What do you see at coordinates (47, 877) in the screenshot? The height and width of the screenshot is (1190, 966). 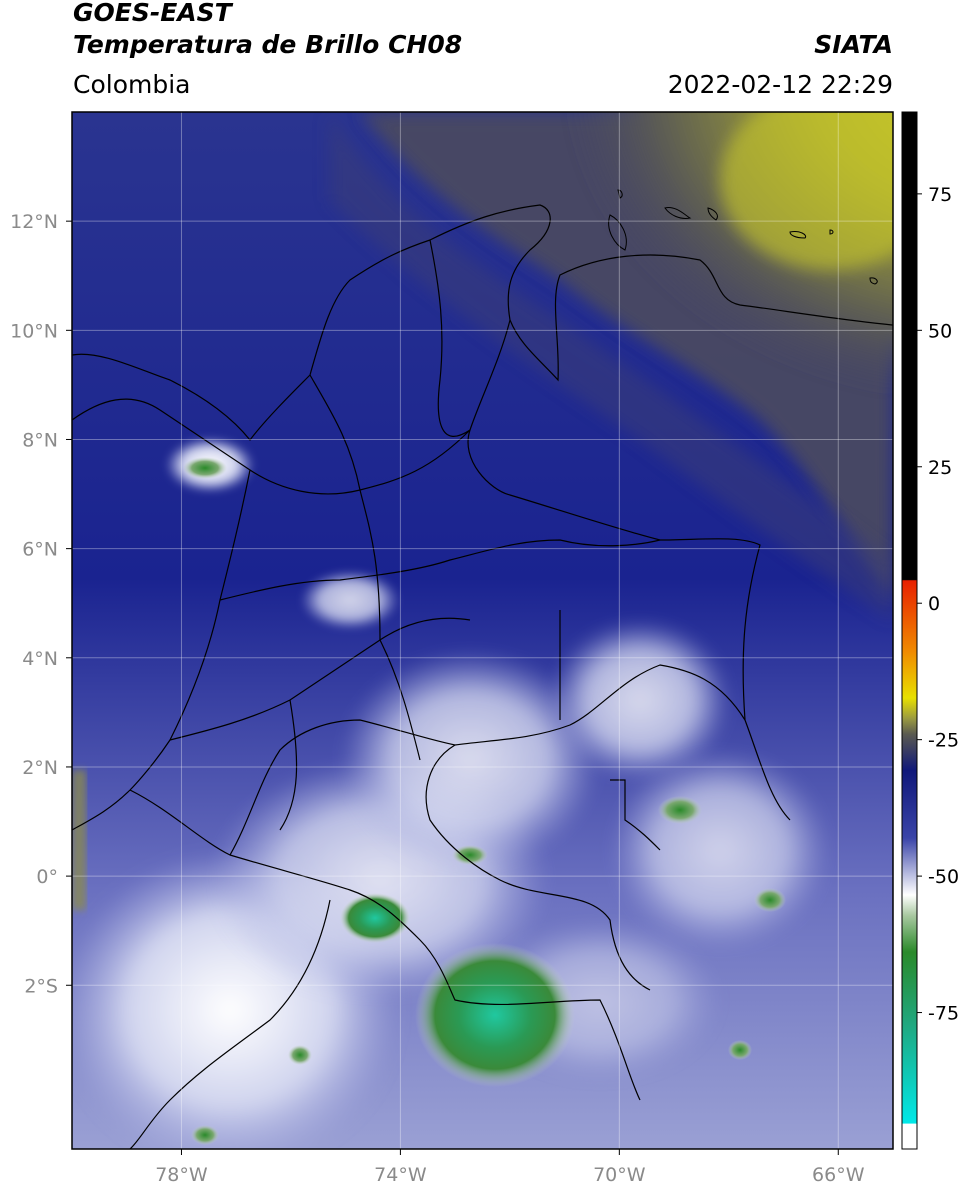 I see `lat-tick-label-6: 0°` at bounding box center [47, 877].